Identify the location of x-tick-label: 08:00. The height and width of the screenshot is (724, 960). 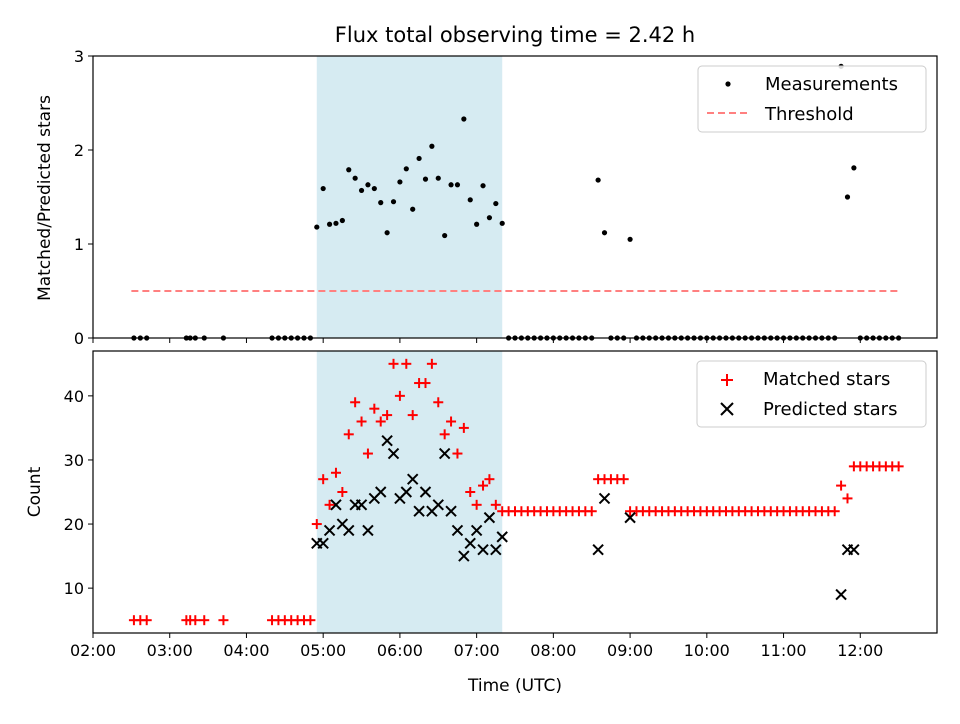
(553, 650).